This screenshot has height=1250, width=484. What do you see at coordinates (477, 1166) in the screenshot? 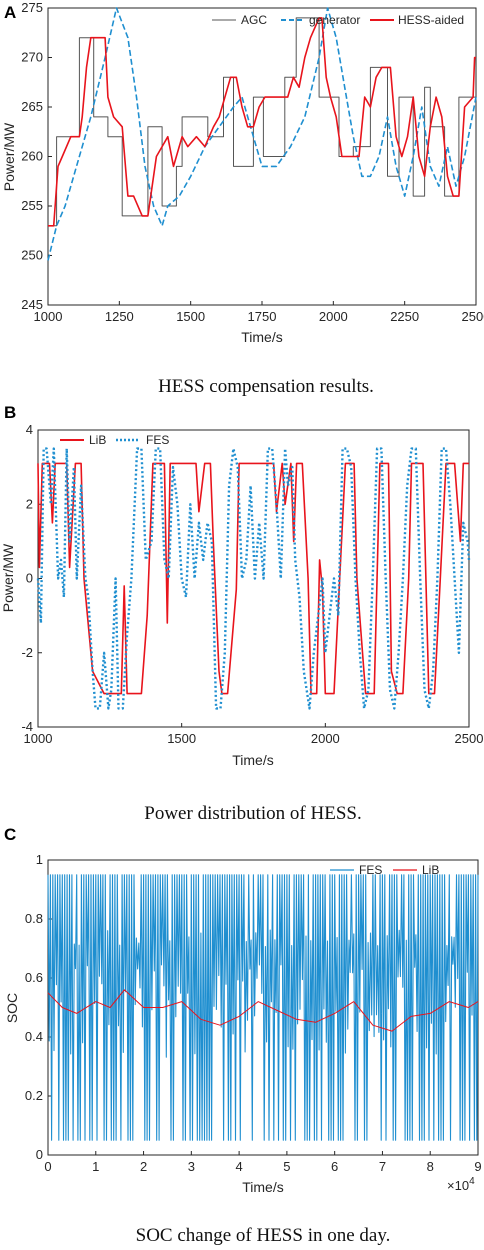
I see `x-tick-label: 9` at bounding box center [477, 1166].